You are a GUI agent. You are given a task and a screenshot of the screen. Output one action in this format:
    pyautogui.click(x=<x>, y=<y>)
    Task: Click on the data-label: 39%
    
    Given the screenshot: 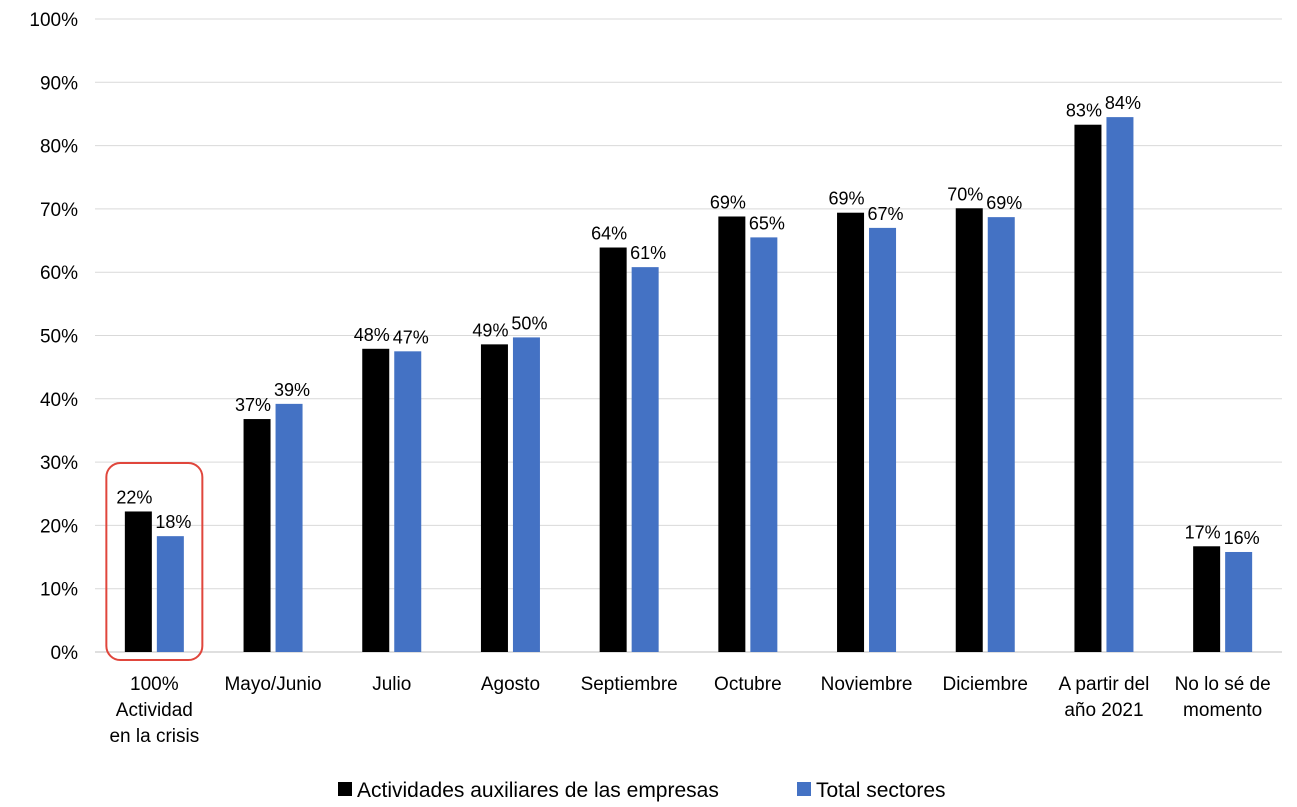 What is the action you would take?
    pyautogui.click(x=292, y=390)
    